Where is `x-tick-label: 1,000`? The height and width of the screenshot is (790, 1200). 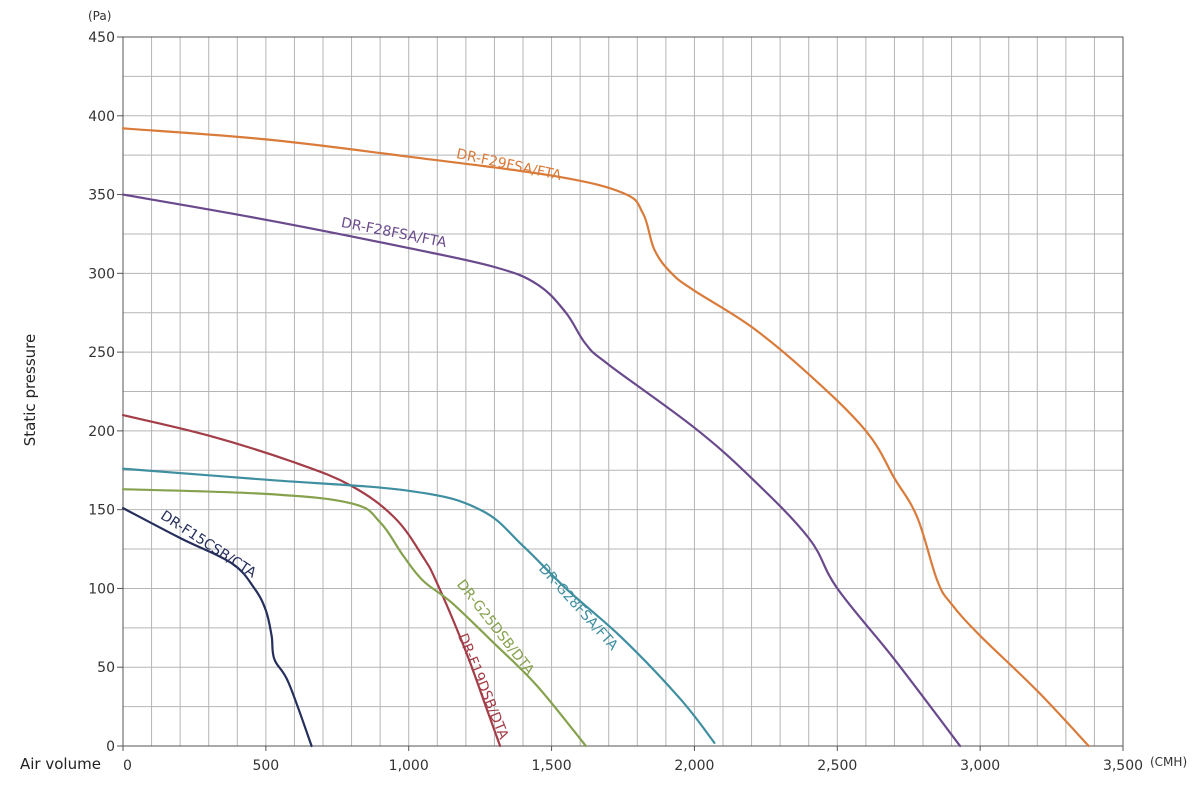 x-tick-label: 1,000 is located at coordinates (409, 766).